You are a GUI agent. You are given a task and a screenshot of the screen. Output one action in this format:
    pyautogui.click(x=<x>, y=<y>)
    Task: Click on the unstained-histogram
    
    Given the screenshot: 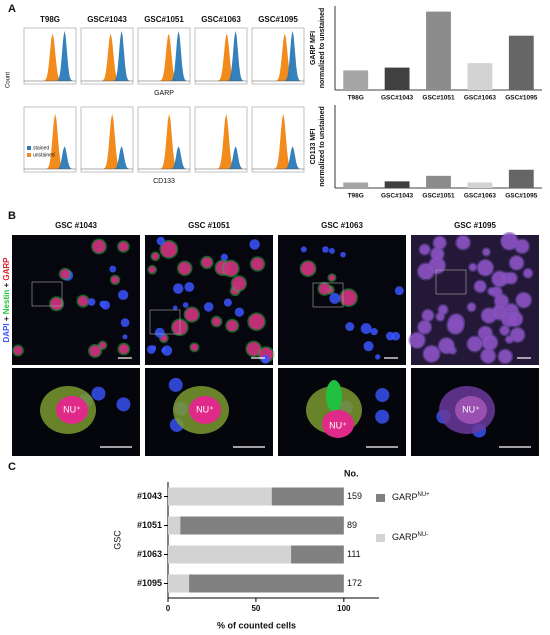 What is the action you would take?
    pyautogui.click(x=50, y=57)
    